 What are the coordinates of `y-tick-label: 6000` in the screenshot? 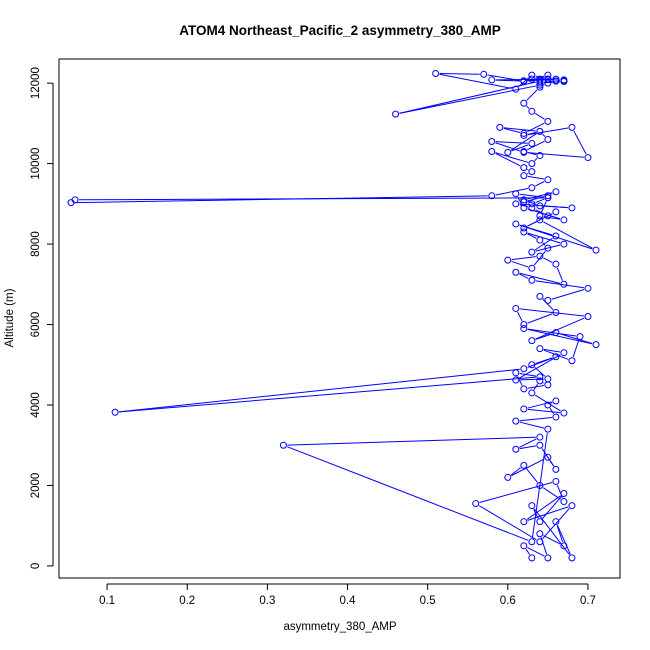 It's located at (36, 325).